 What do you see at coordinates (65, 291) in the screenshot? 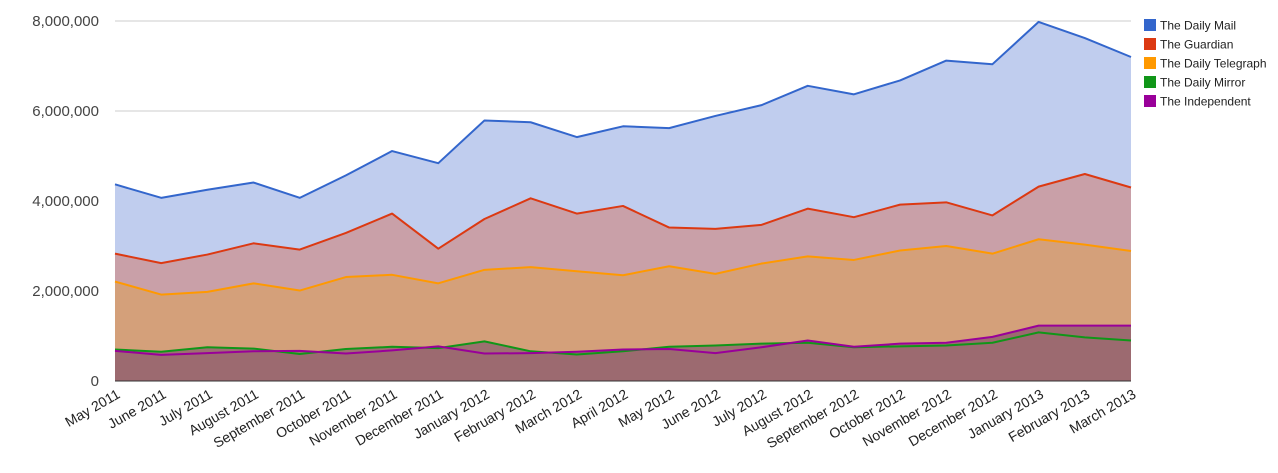
I see `y-tick-label: 2,000,000` at bounding box center [65, 291].